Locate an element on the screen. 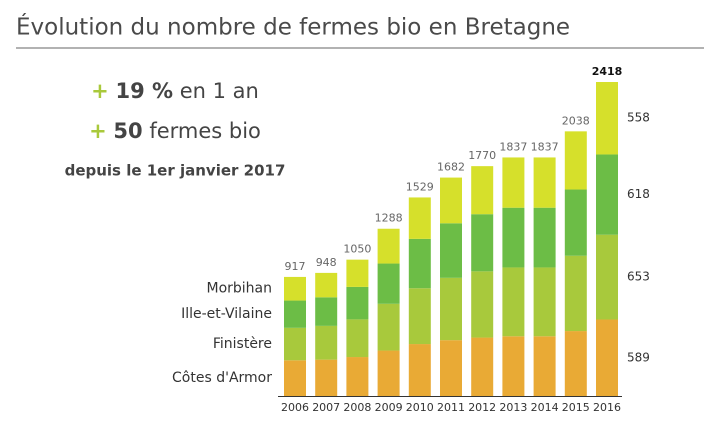 The height and width of the screenshot is (422, 720). segment-label: 589 is located at coordinates (638, 357).